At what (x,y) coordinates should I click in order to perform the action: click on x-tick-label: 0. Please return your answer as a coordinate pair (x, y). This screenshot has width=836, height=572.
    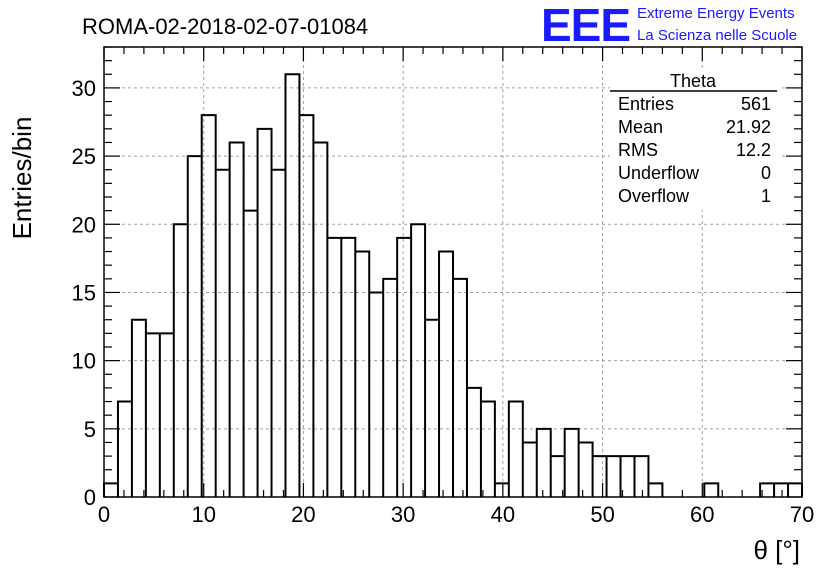
    Looking at the image, I should click on (104, 514).